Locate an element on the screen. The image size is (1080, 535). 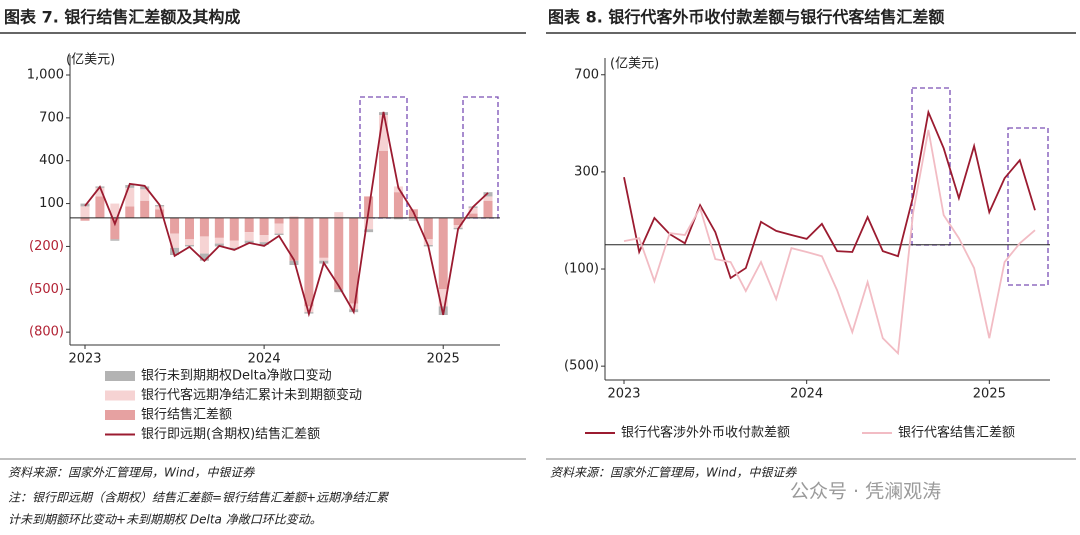
y-tick-label: 1,000 is located at coordinates (45, 75).